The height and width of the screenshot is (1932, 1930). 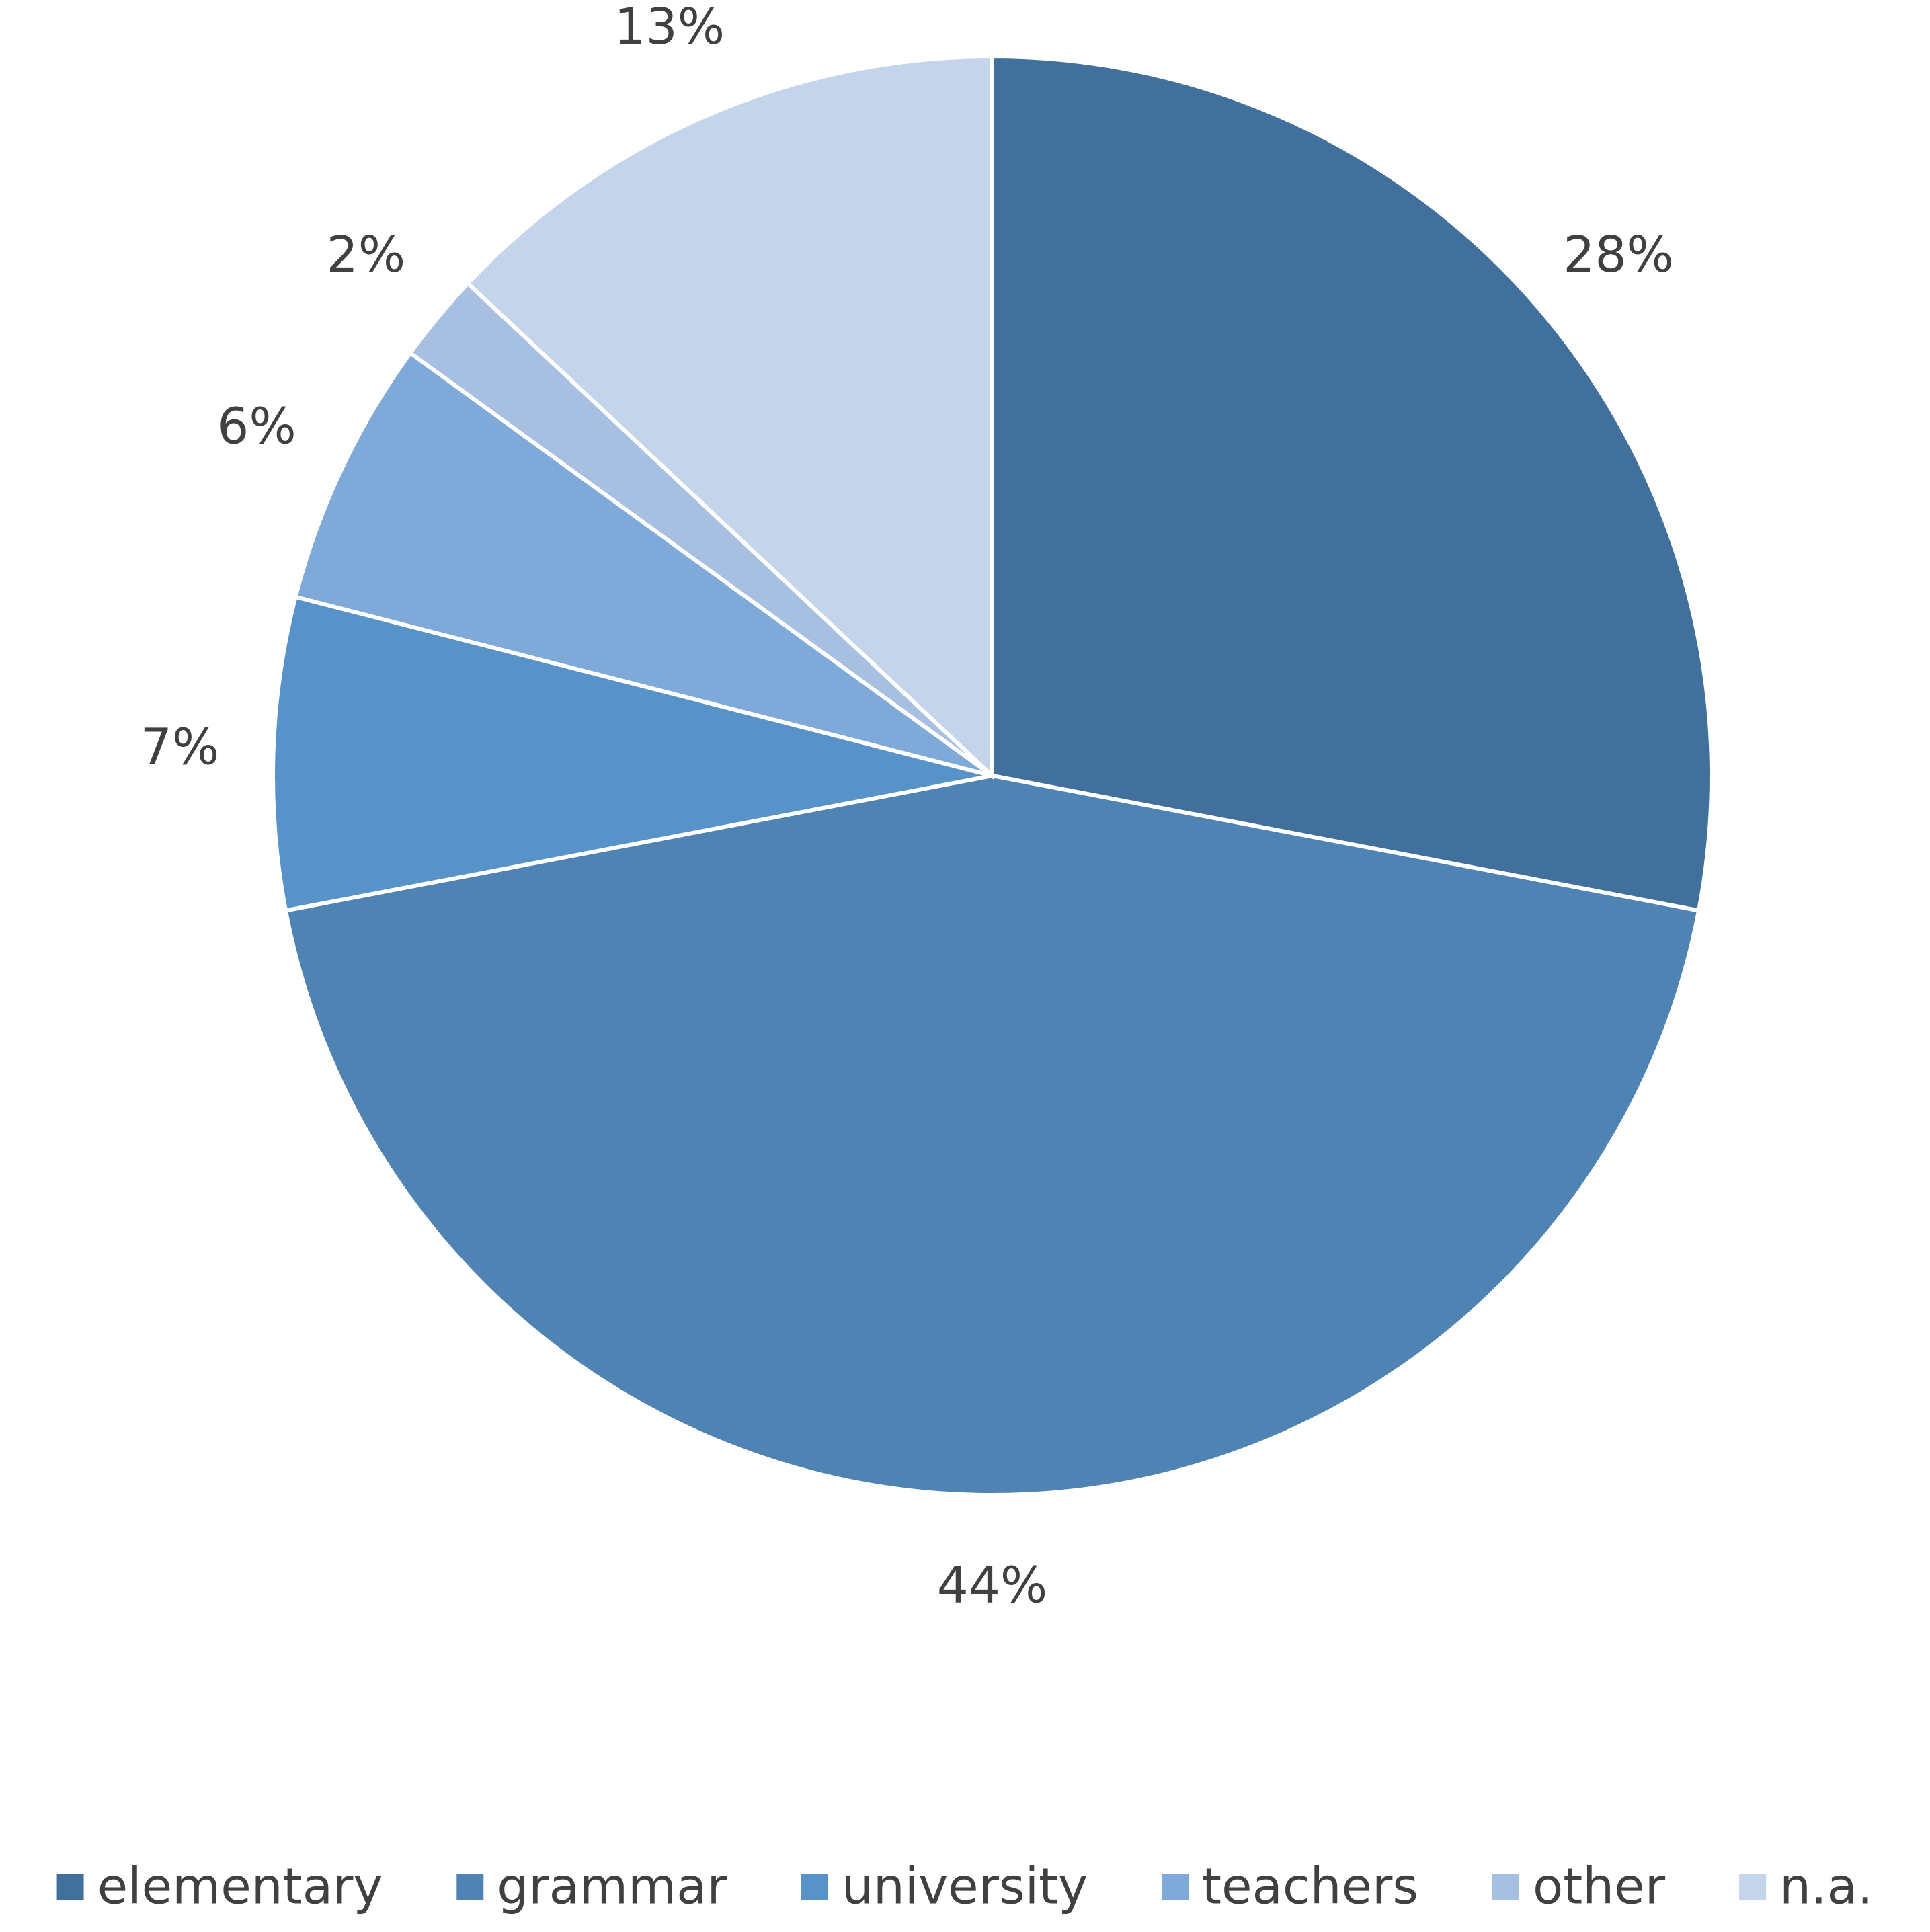 What do you see at coordinates (240, 1887) in the screenshot?
I see `legend-label: elementary` at bounding box center [240, 1887].